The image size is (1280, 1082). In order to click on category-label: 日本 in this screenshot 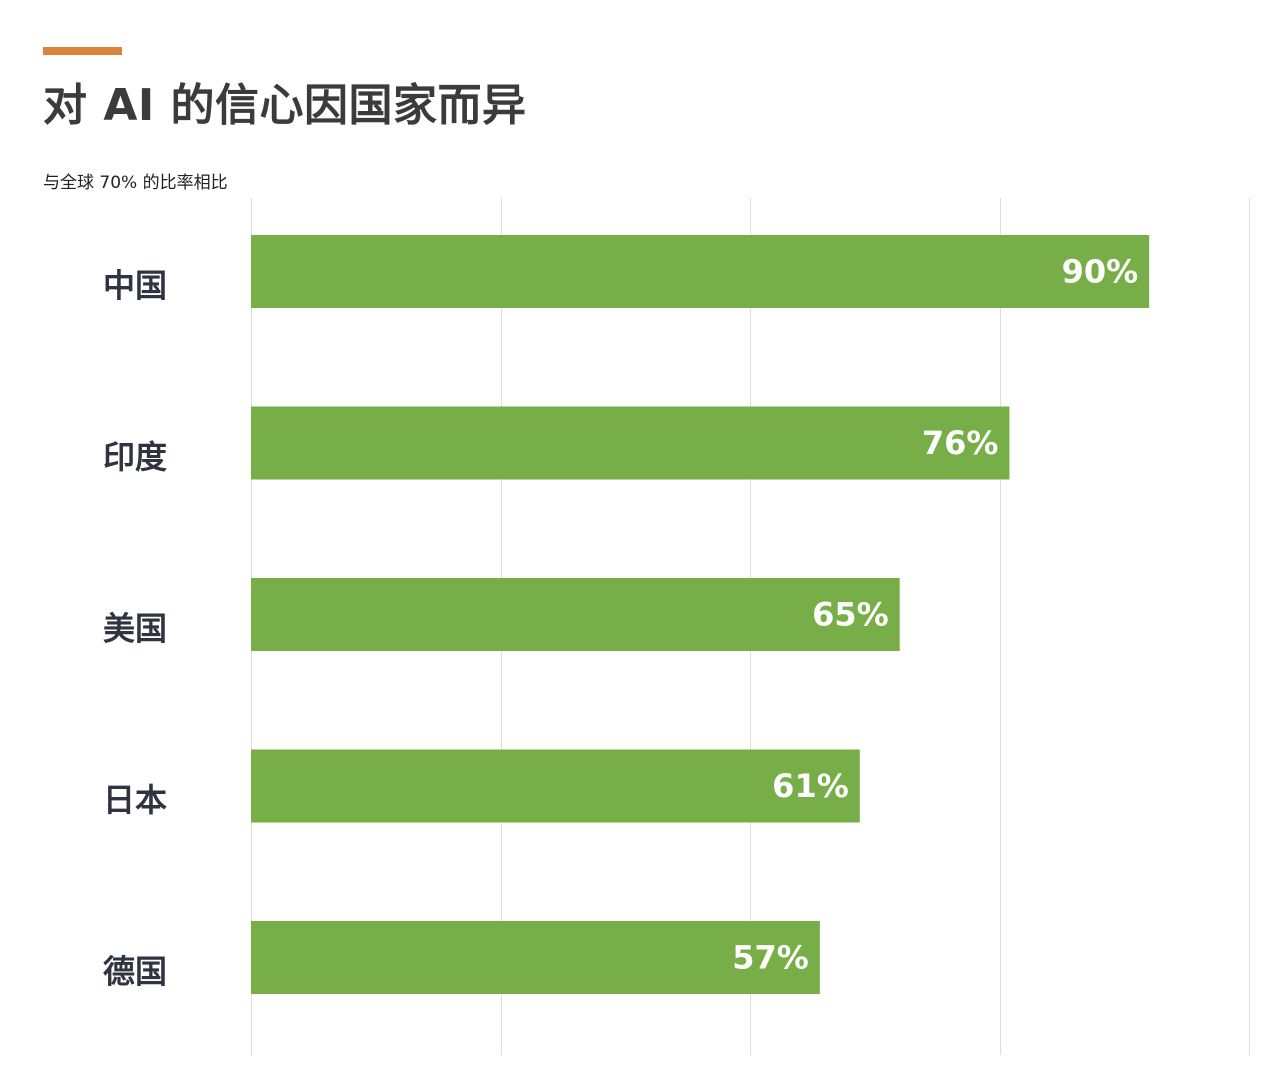, I will do `click(135, 800)`.